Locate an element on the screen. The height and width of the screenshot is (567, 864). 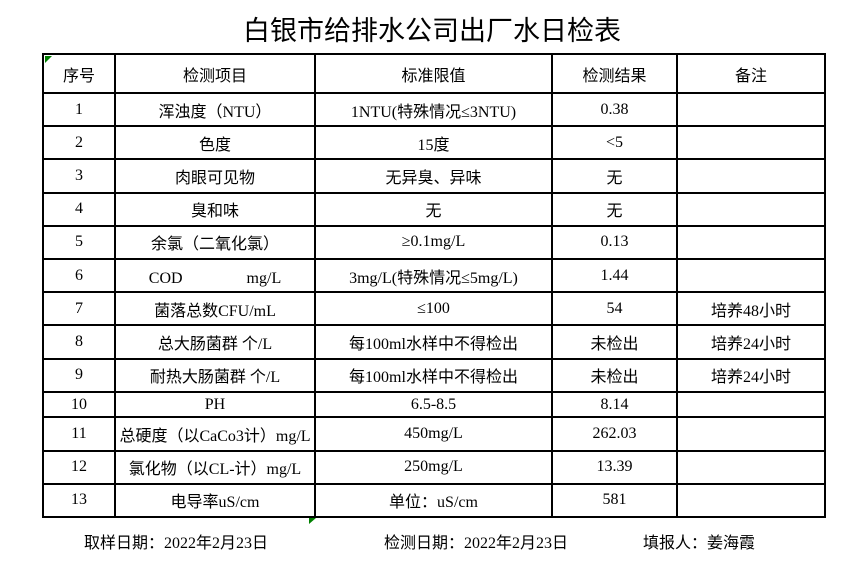
cell-result: 13.39 is located at coordinates (614, 467).